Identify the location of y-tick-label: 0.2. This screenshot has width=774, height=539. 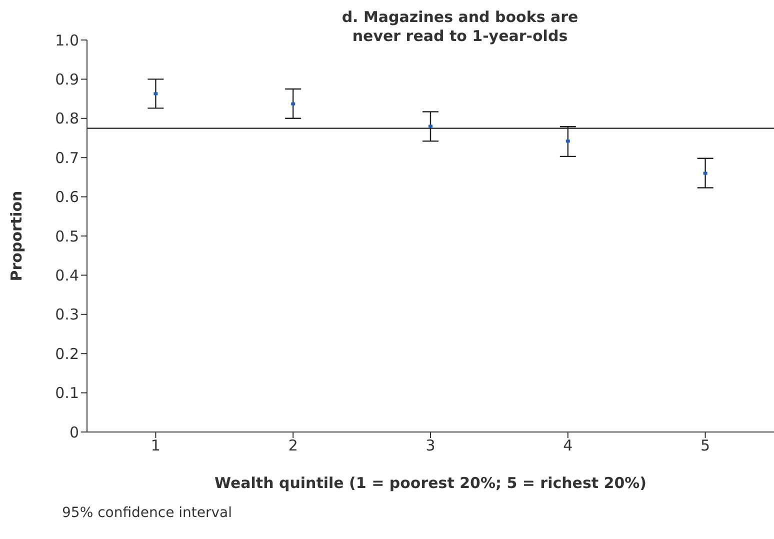
(67, 353).